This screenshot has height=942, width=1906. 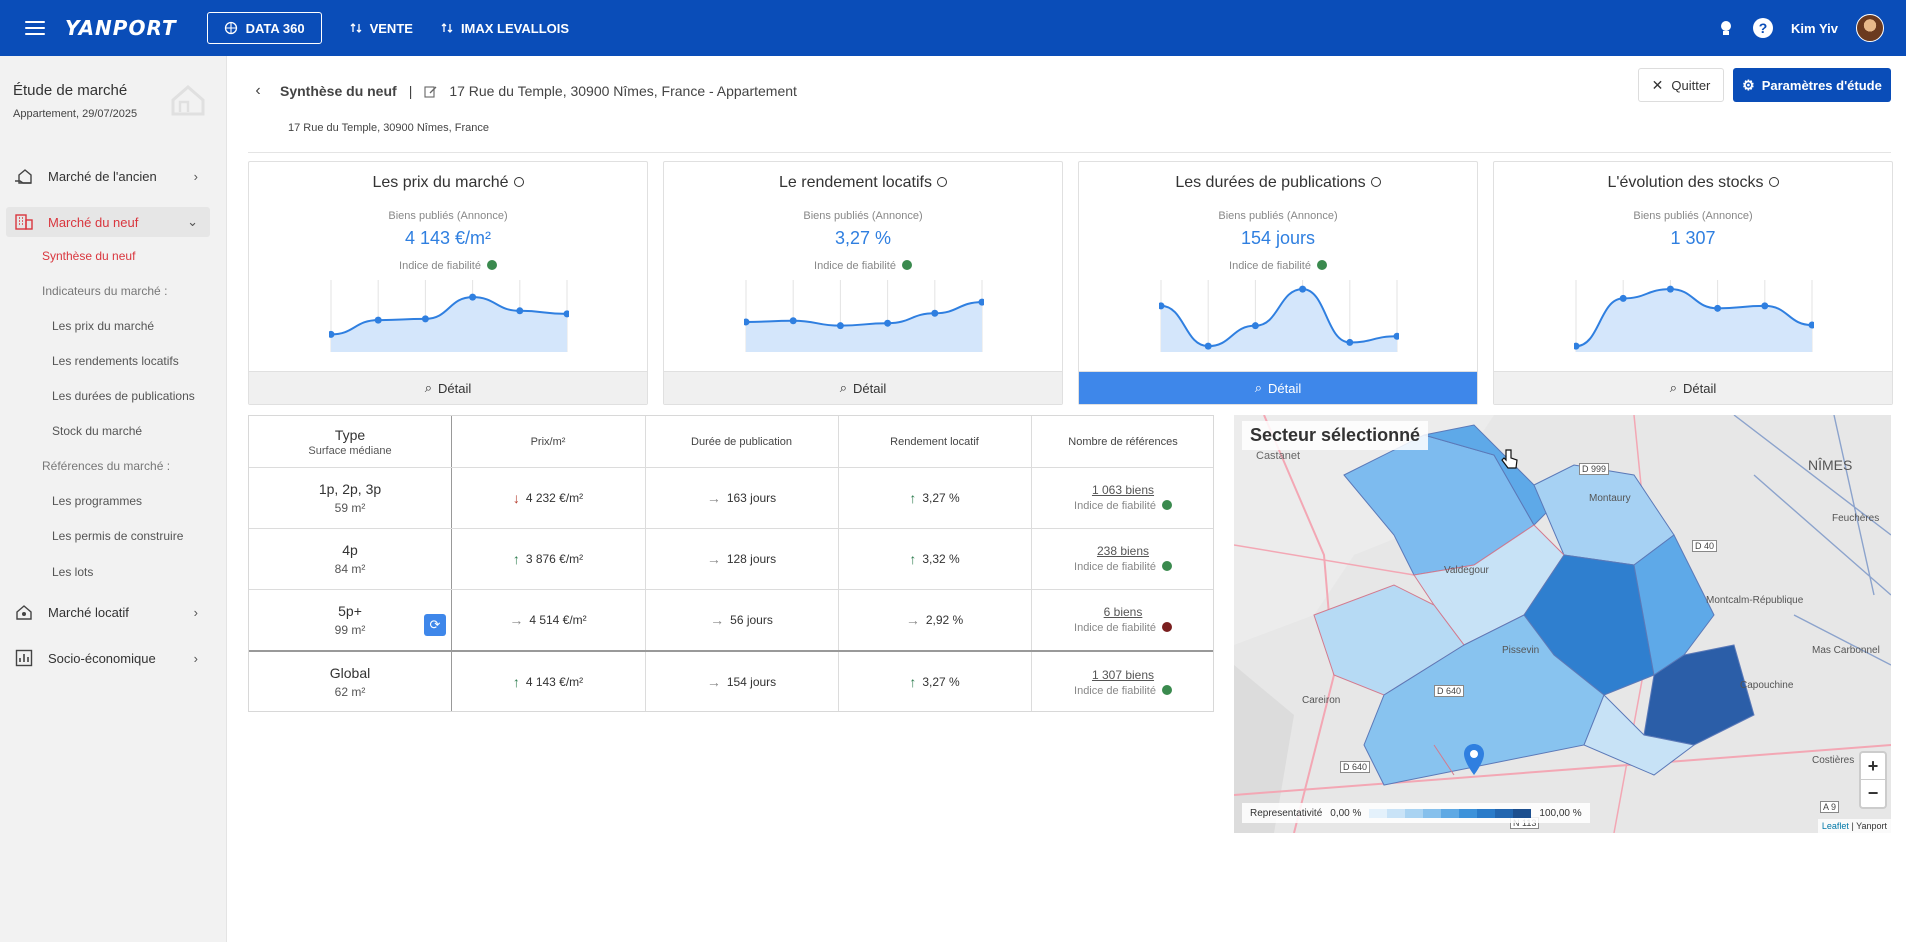 What do you see at coordinates (1814, 28) in the screenshot?
I see `user-name: Kim Yiv` at bounding box center [1814, 28].